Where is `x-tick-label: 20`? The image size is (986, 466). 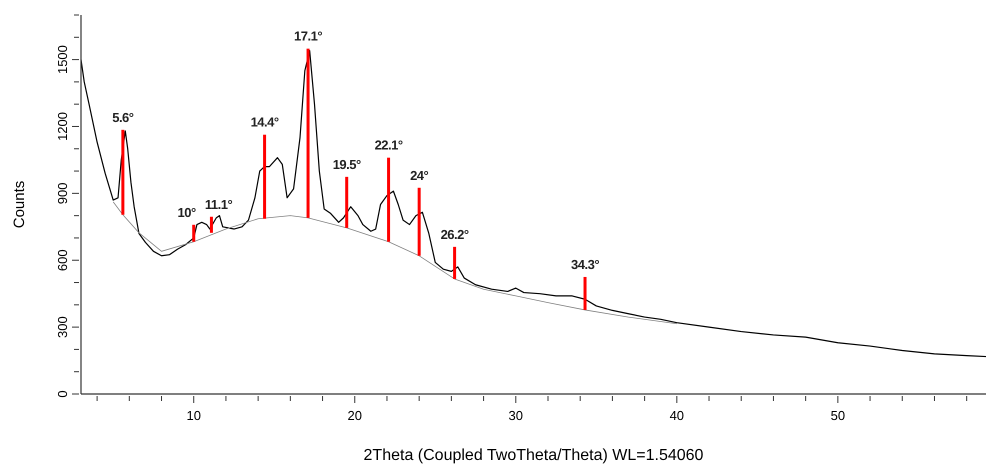
x-tick-label: 20 is located at coordinates (355, 415).